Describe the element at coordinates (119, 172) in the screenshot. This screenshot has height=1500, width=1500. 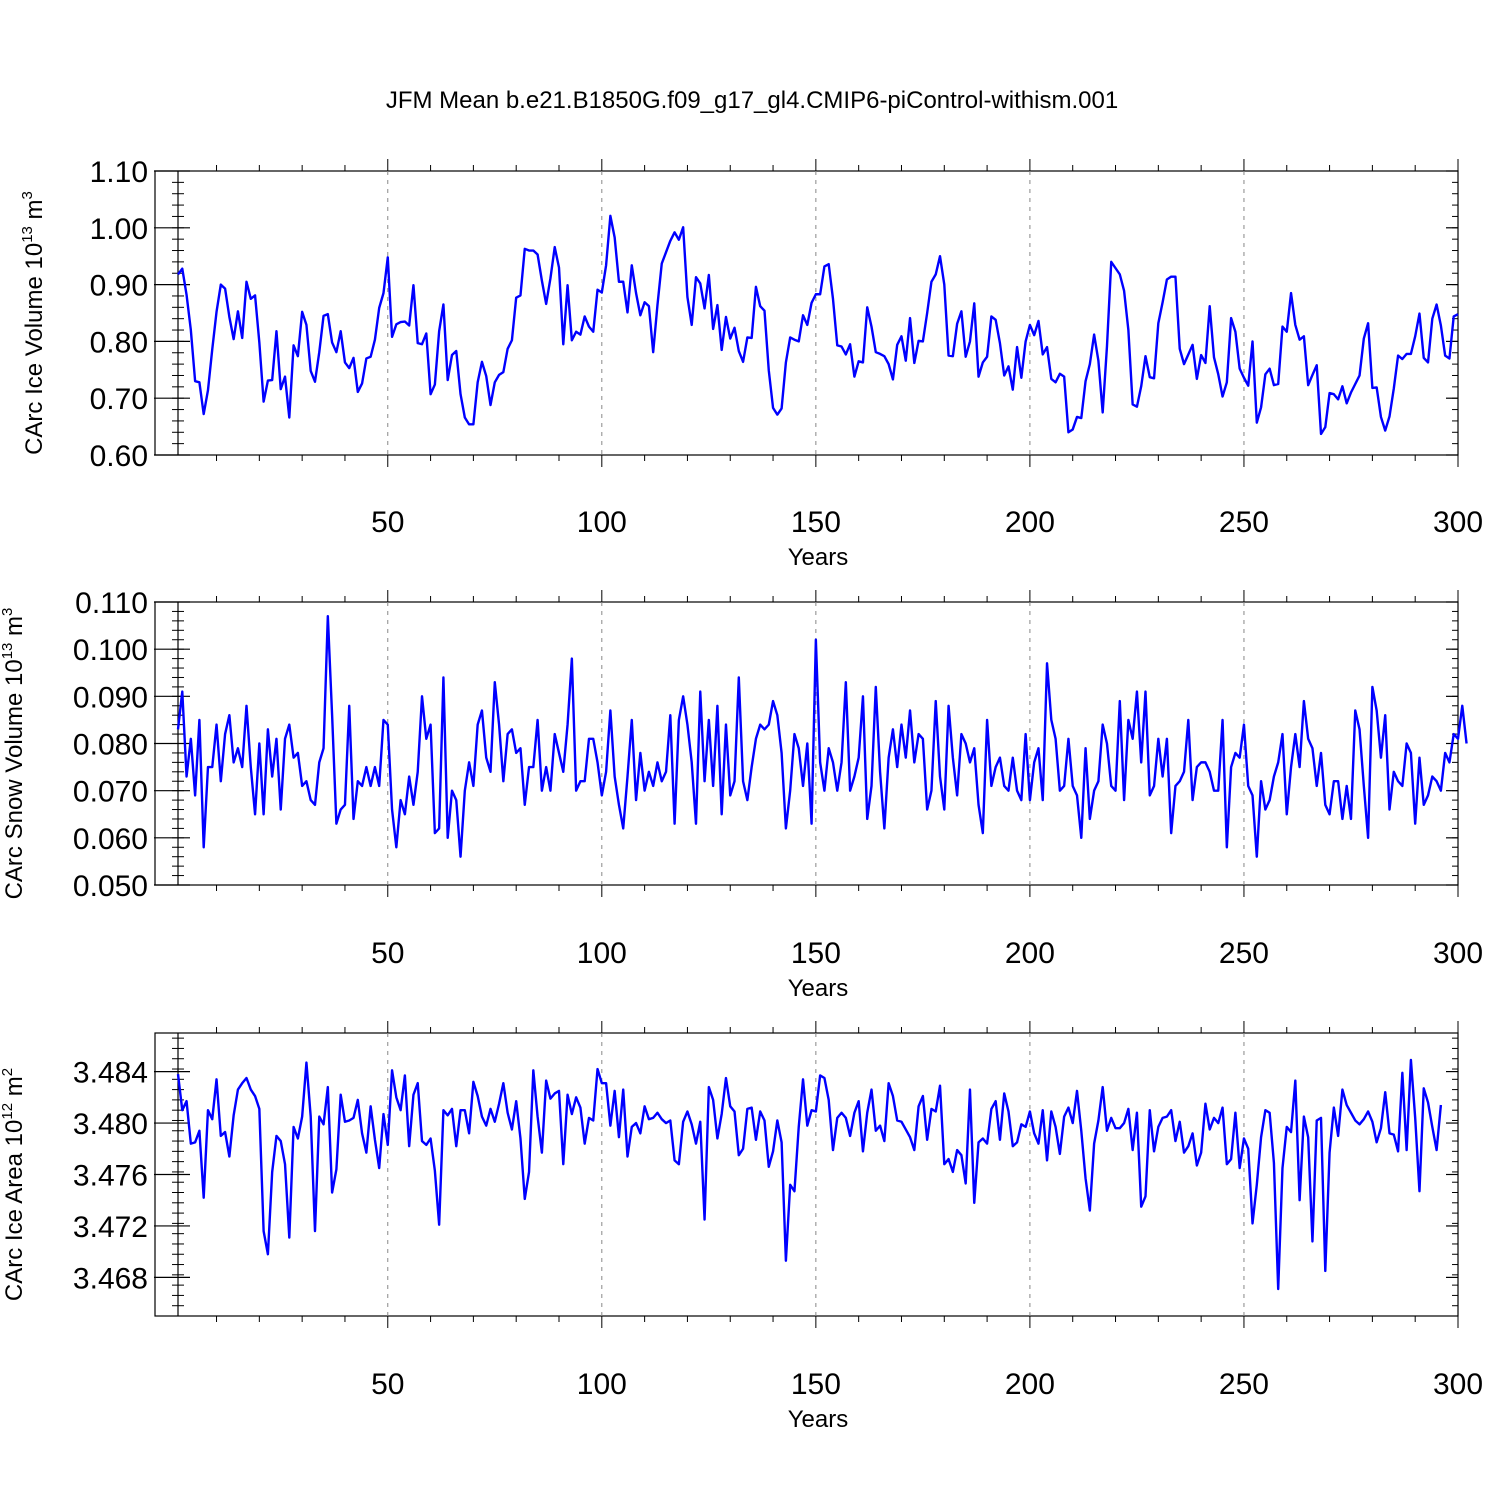
I see `y-tick-label: 1.10` at that location.